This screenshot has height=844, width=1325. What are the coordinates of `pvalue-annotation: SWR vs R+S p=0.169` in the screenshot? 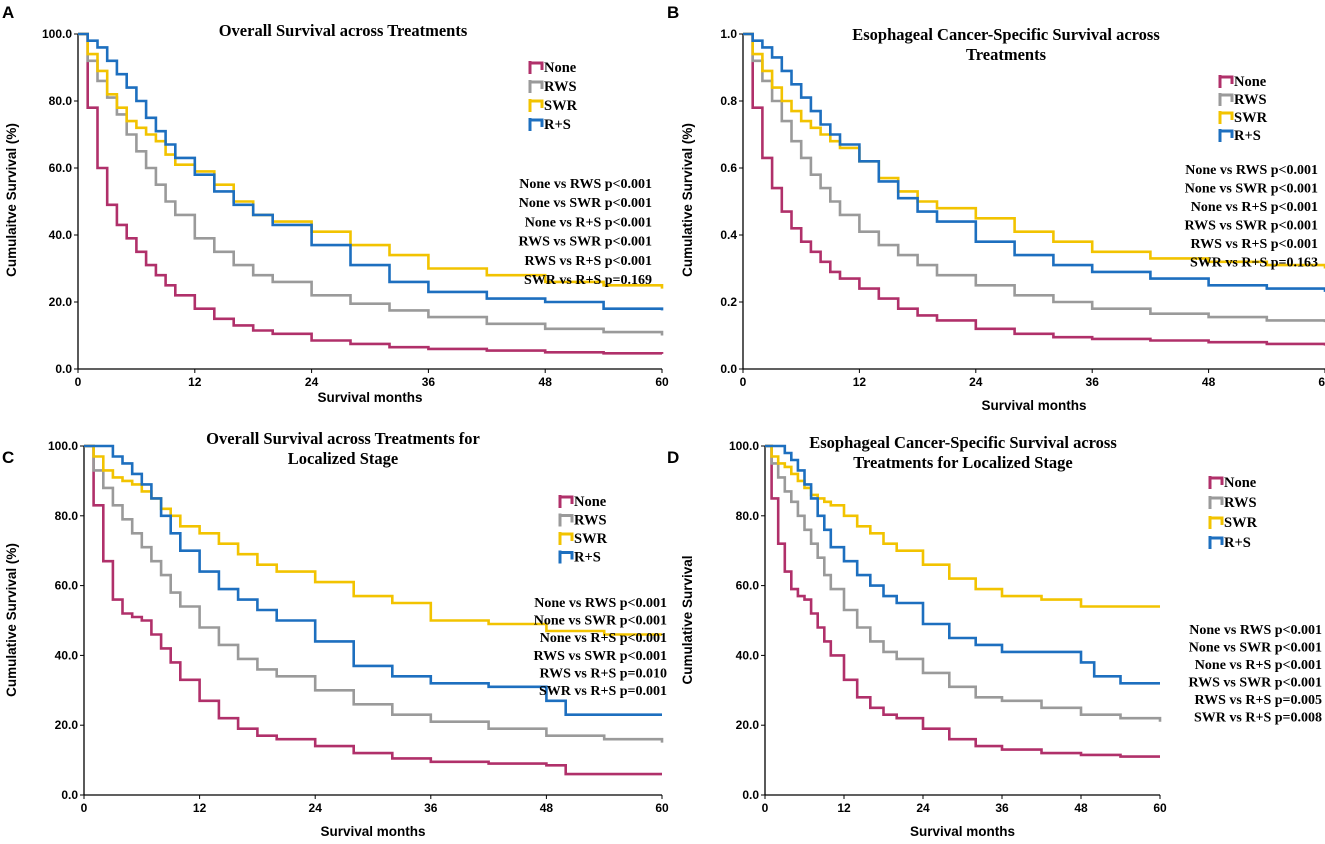 It's located at (588, 280).